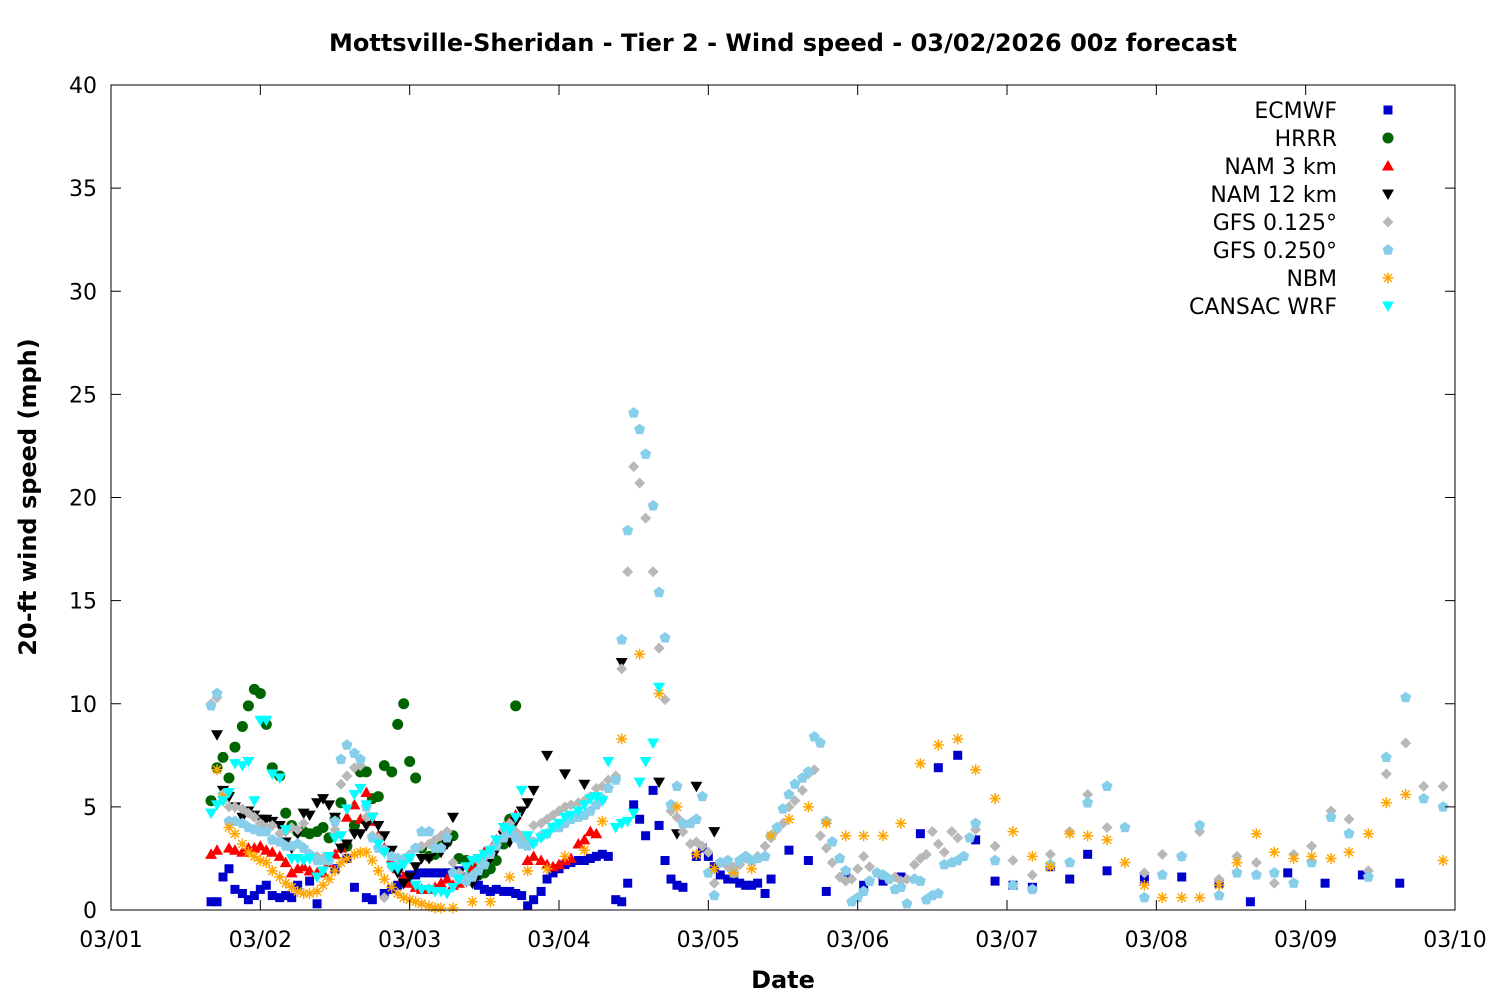 Image resolution: width=1500 pixels, height=1000 pixels. I want to click on x-tick-label: 03/05, so click(708, 940).